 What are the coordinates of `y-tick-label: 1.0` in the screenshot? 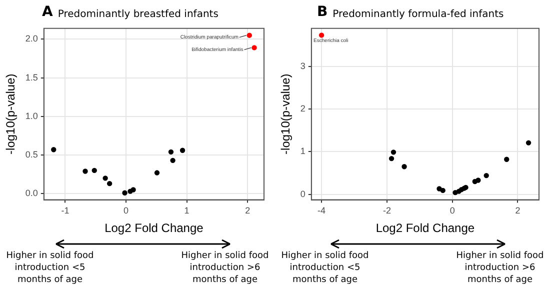 It's located at (31, 115).